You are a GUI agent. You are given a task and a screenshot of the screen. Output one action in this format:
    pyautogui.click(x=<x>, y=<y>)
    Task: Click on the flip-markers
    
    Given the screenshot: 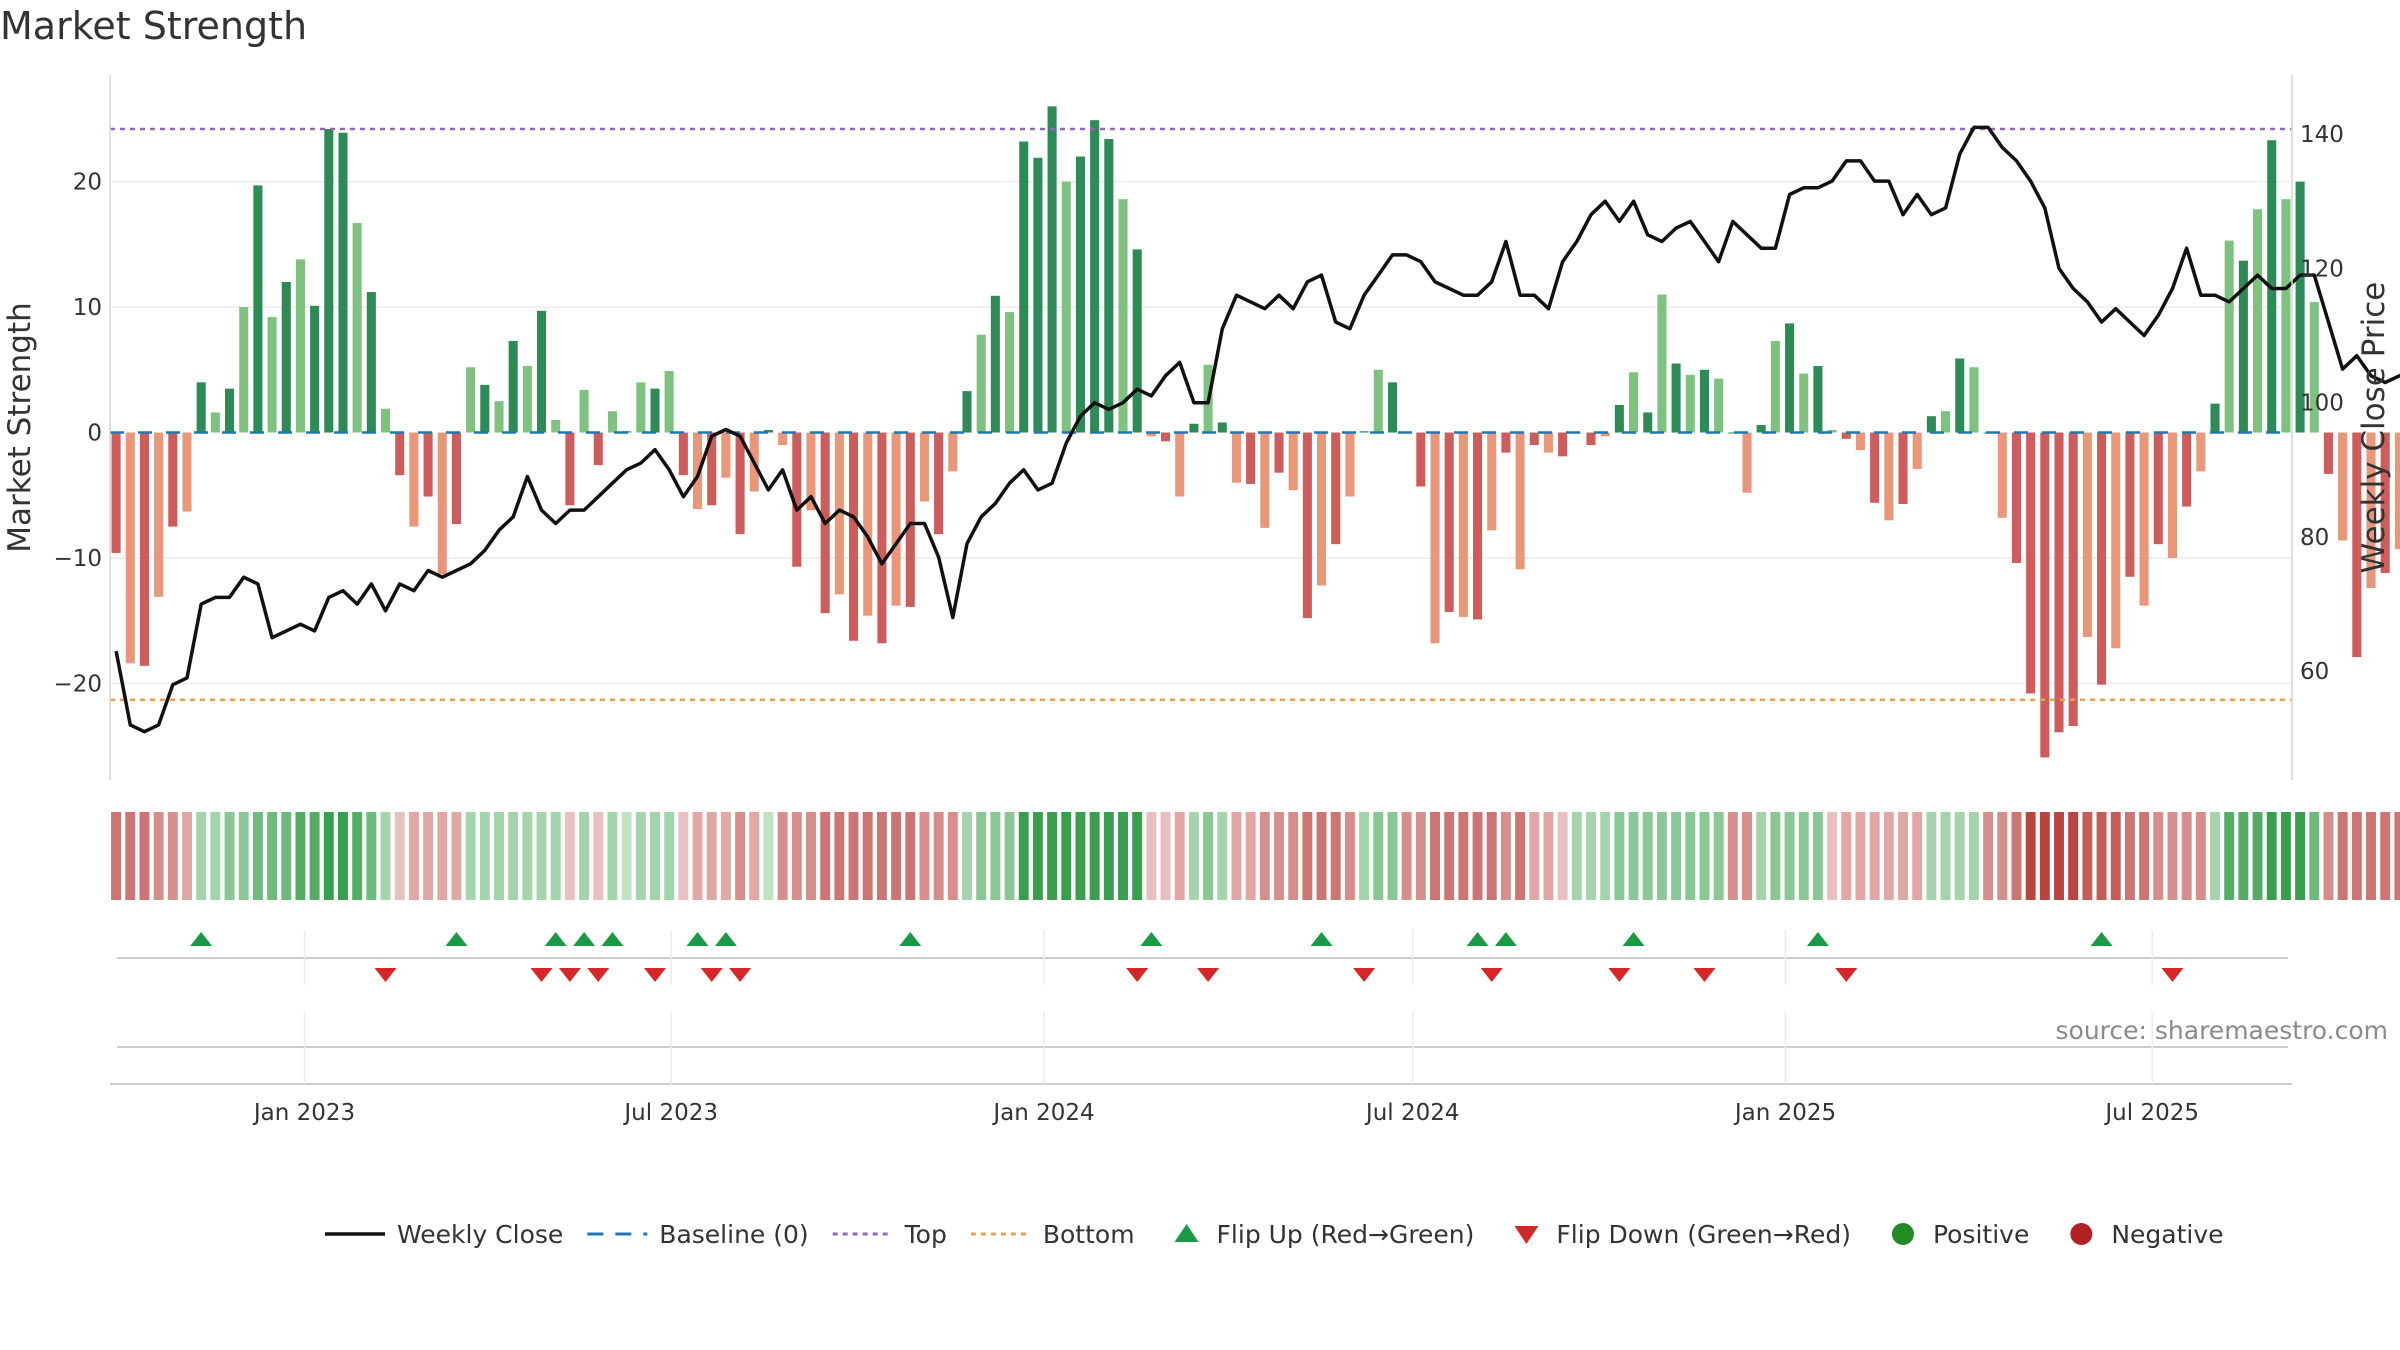 What is the action you would take?
    pyautogui.click(x=1202, y=957)
    